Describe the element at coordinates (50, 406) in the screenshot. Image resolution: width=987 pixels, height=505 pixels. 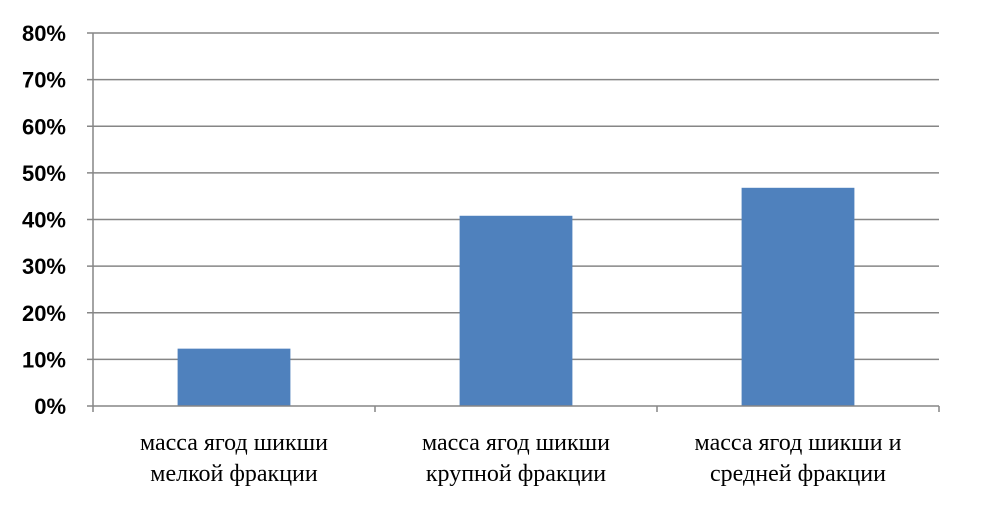
I see `y-tick-label: 0%` at that location.